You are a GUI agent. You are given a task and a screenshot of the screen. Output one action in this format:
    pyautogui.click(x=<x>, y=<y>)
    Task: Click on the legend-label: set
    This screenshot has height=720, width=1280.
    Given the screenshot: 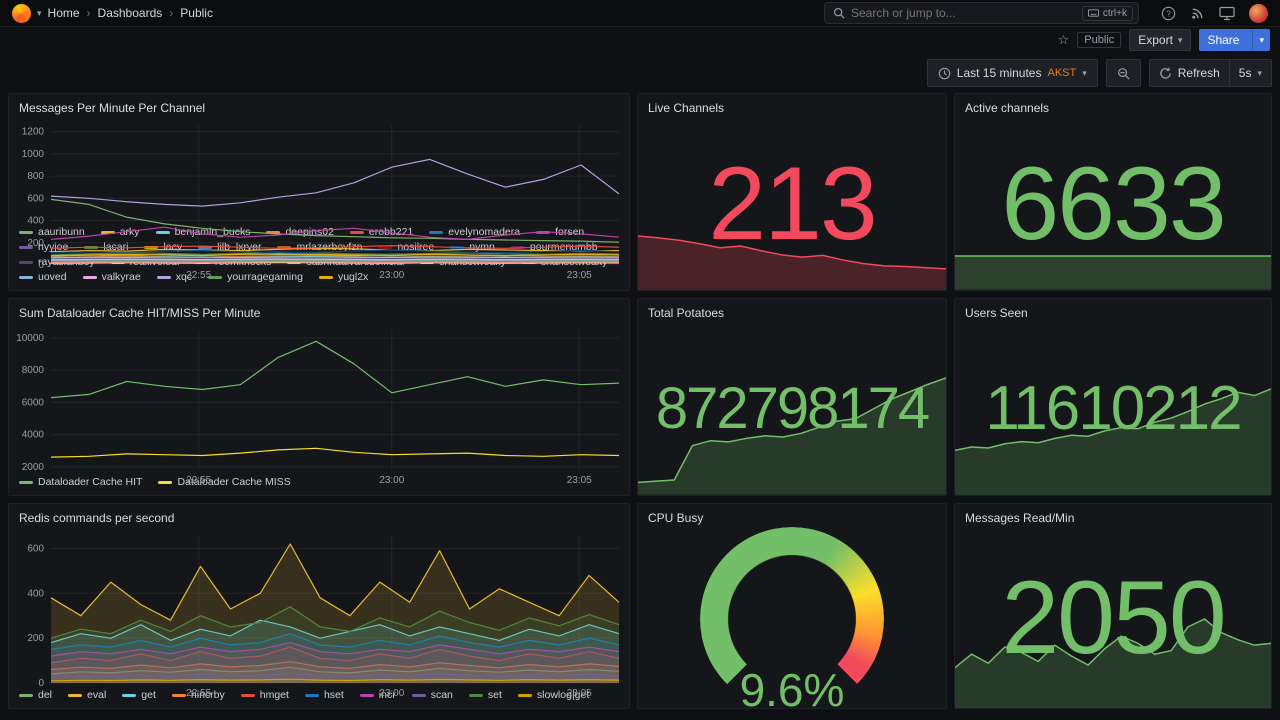 What is the action you would take?
    pyautogui.click(x=494, y=695)
    